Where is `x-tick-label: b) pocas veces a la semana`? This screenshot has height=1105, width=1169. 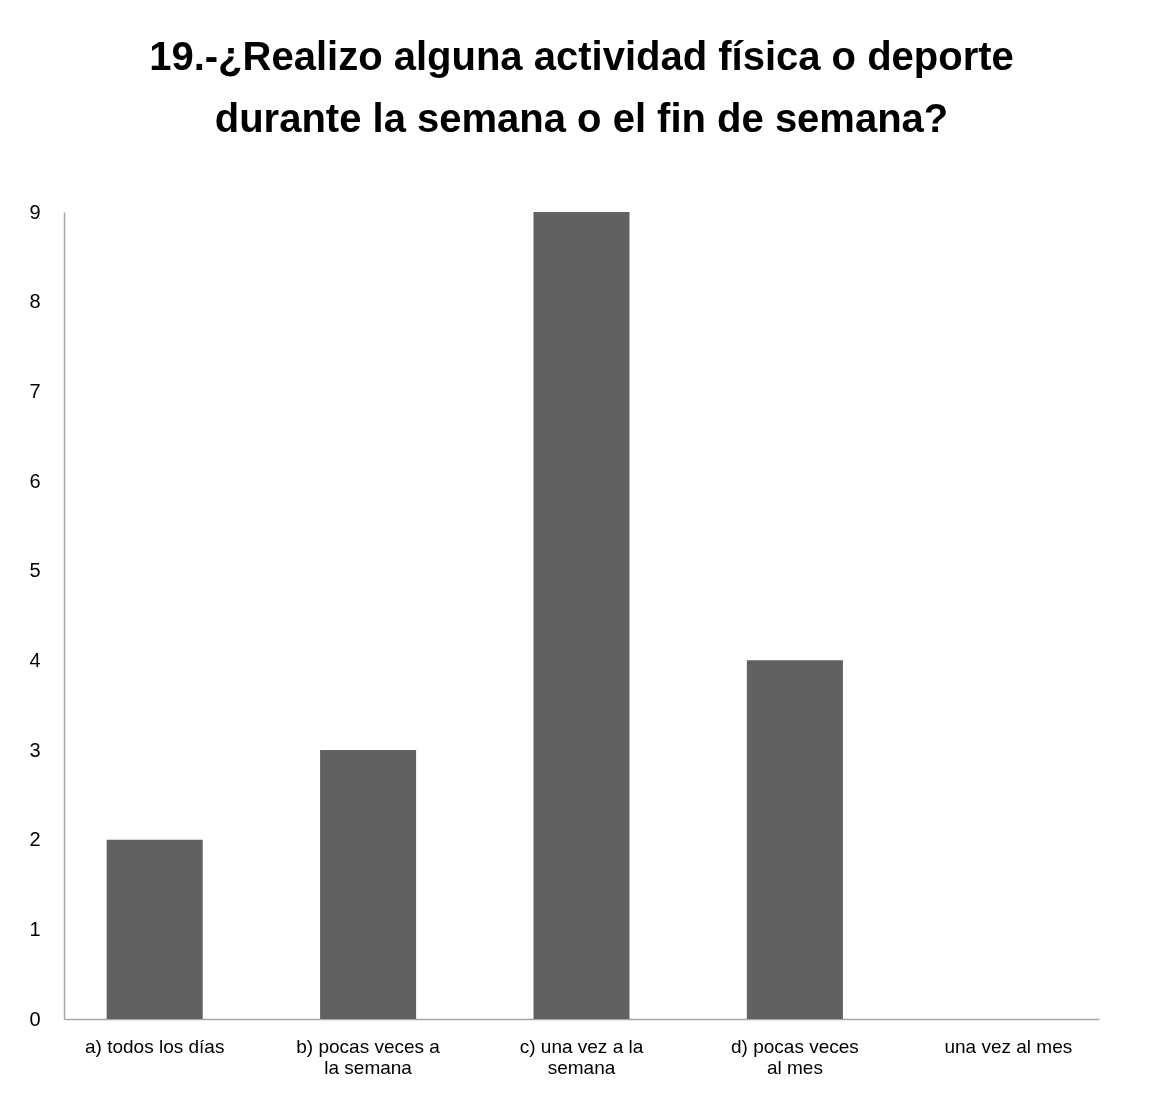 x-tick-label: b) pocas veces a la semana is located at coordinates (368, 1056).